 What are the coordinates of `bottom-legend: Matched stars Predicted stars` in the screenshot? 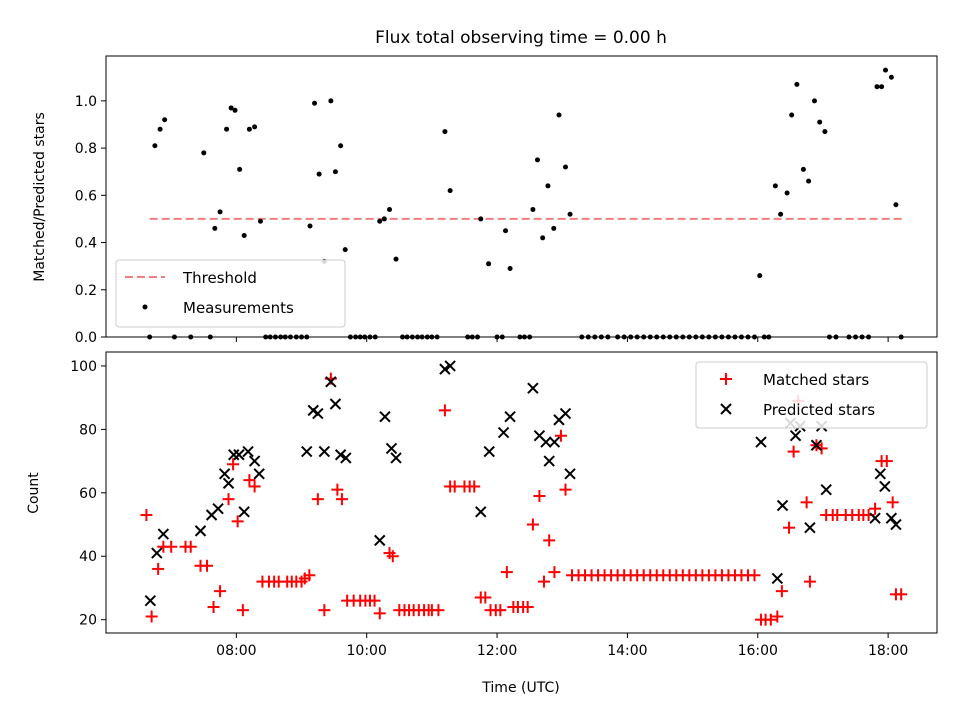 It's located at (811, 395).